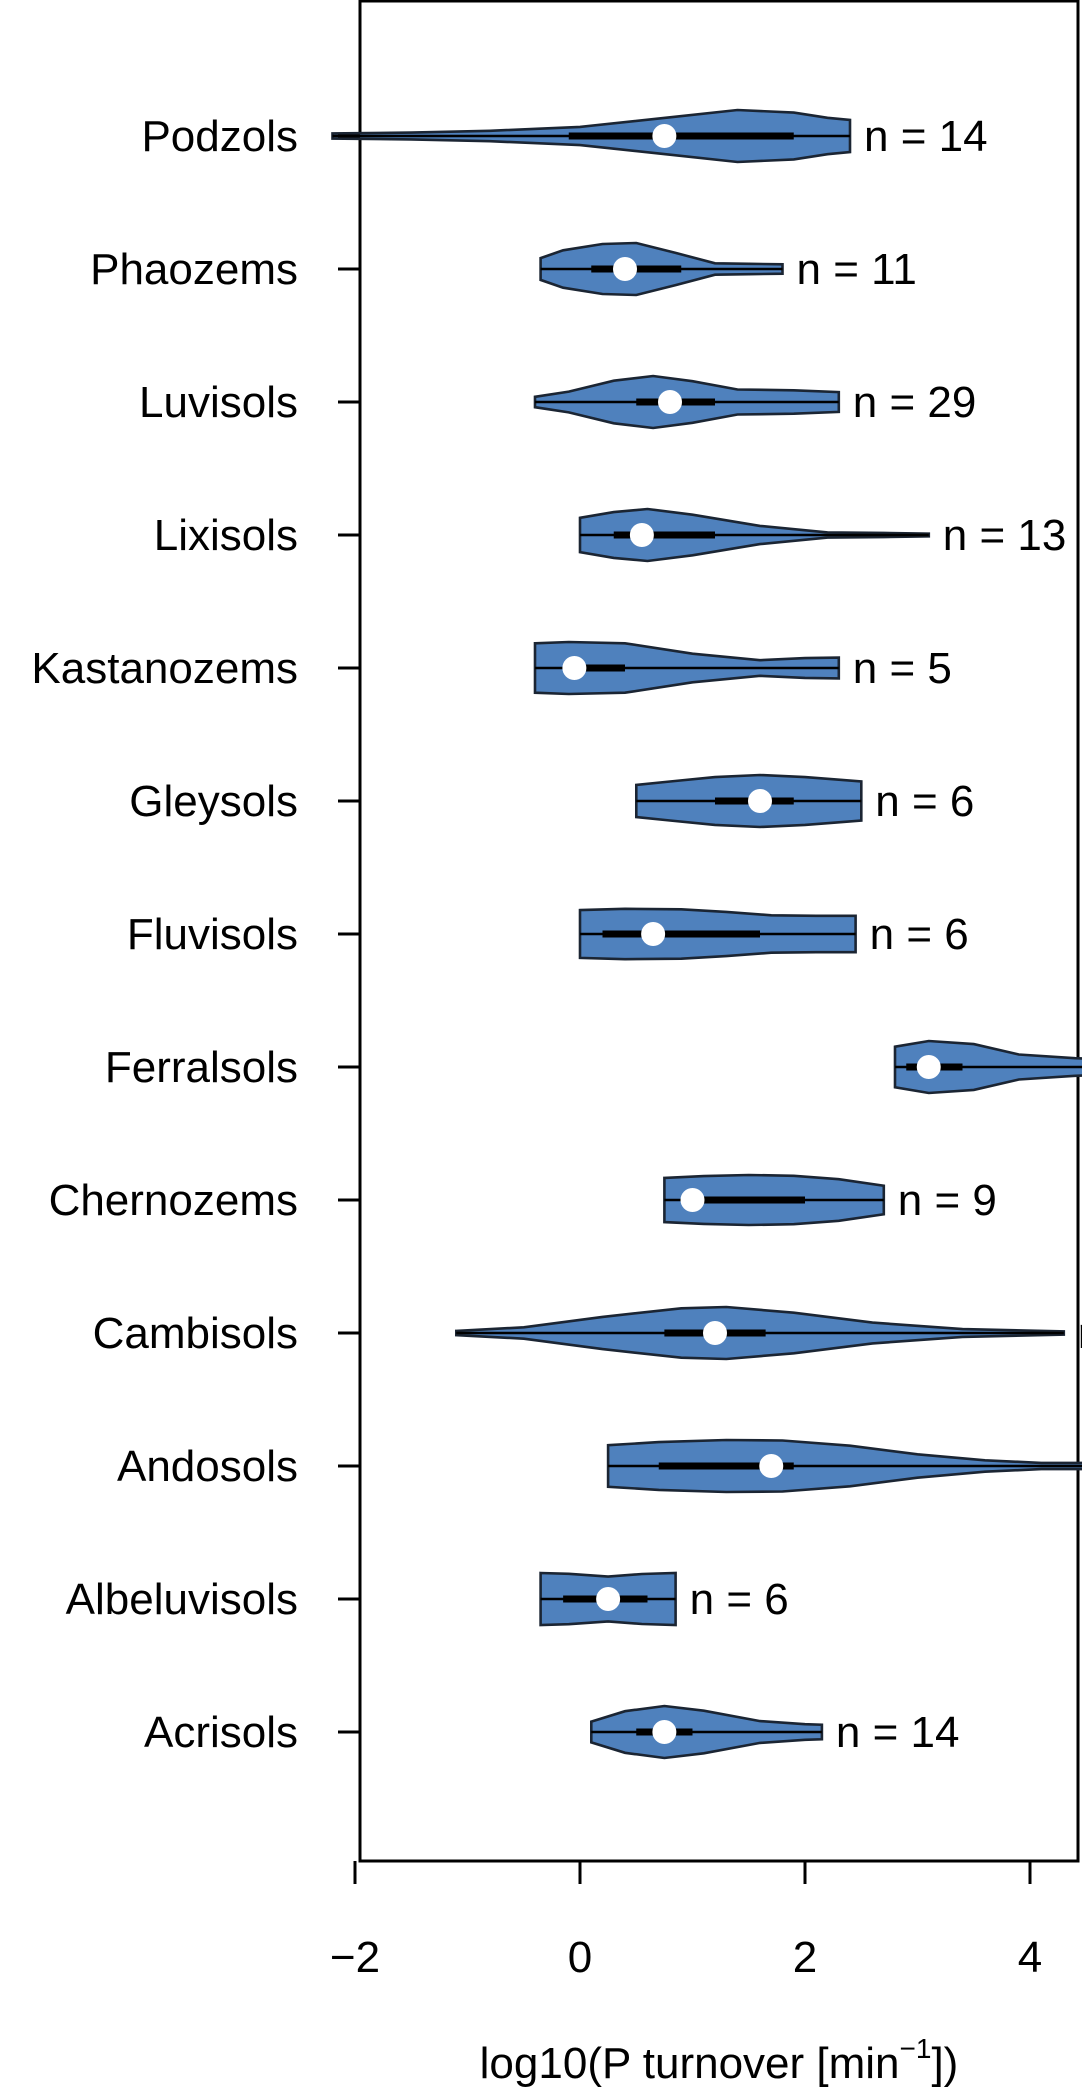 This screenshot has width=1082, height=2091. I want to click on x-tick-label-0: −2, so click(355, 1957).